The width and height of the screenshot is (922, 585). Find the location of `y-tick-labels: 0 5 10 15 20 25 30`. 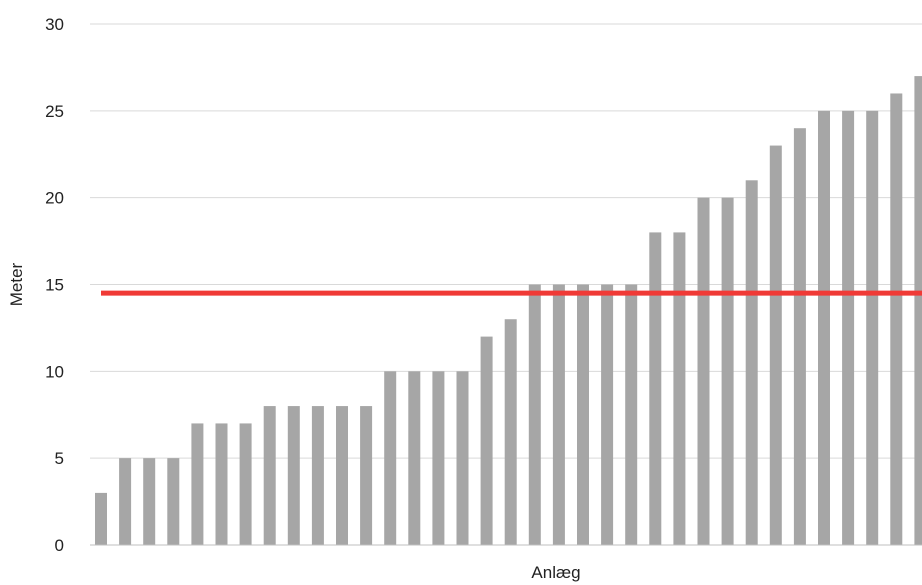

y-tick-labels: 0 5 10 15 20 25 30 is located at coordinates (54, 285).